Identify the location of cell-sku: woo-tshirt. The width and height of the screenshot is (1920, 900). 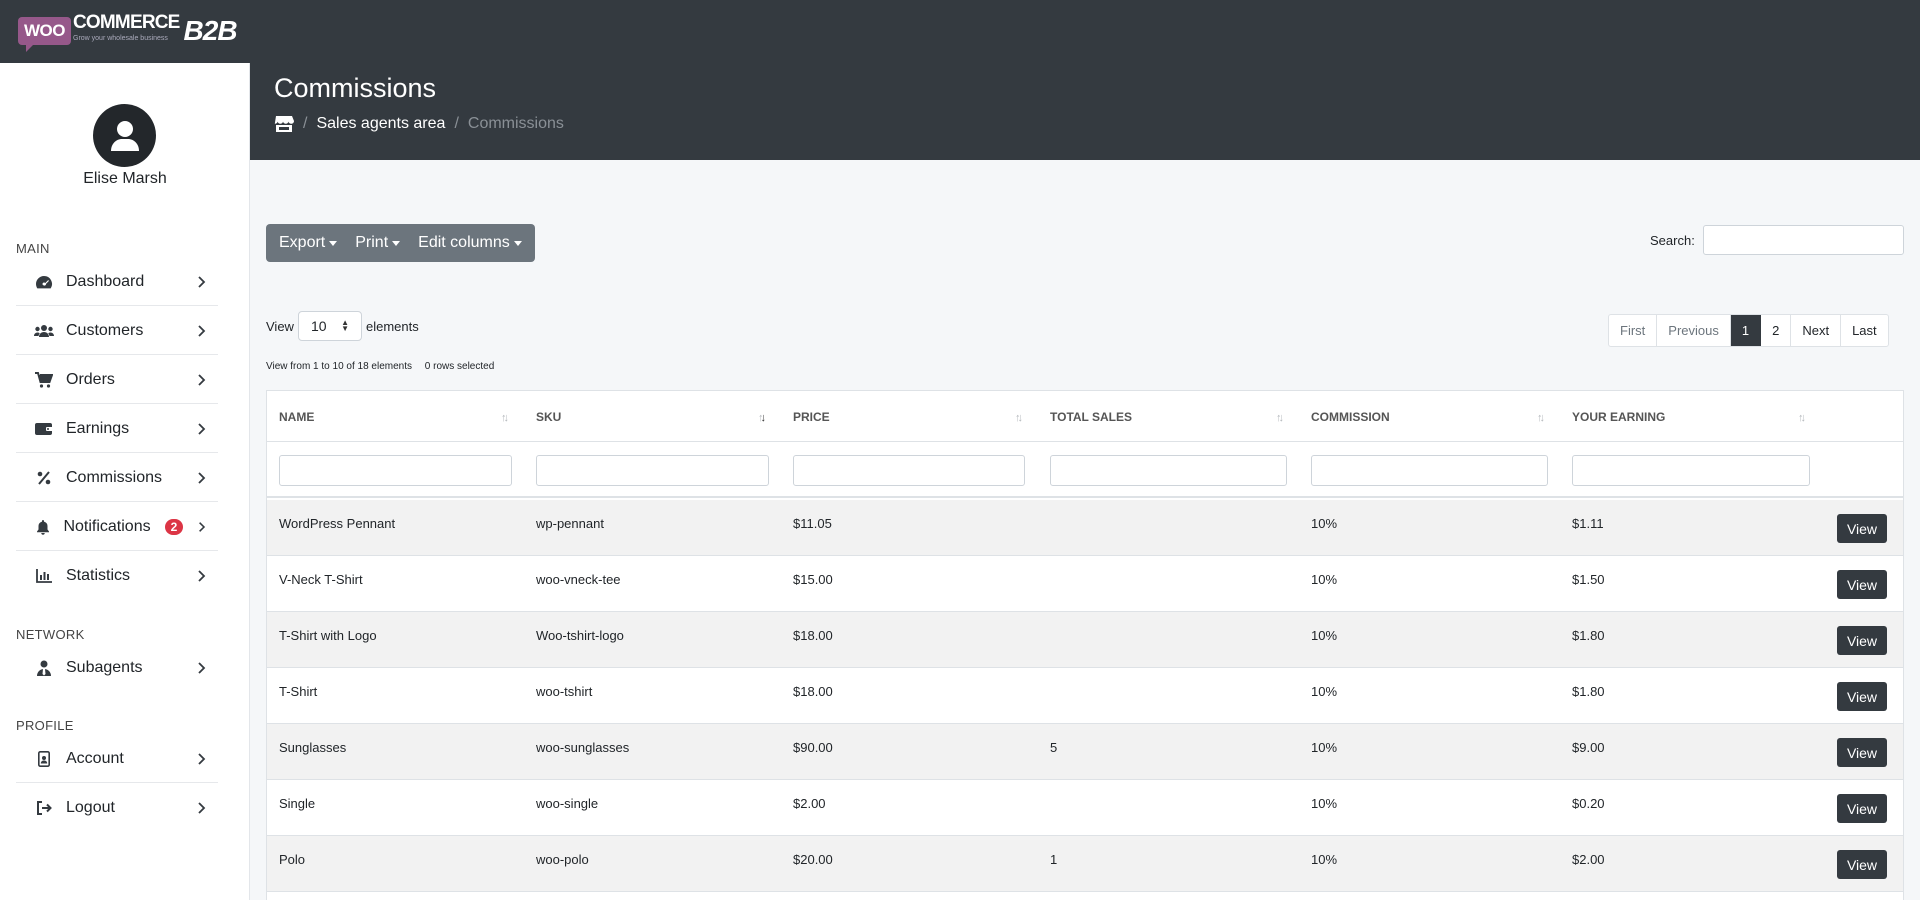
(564, 691).